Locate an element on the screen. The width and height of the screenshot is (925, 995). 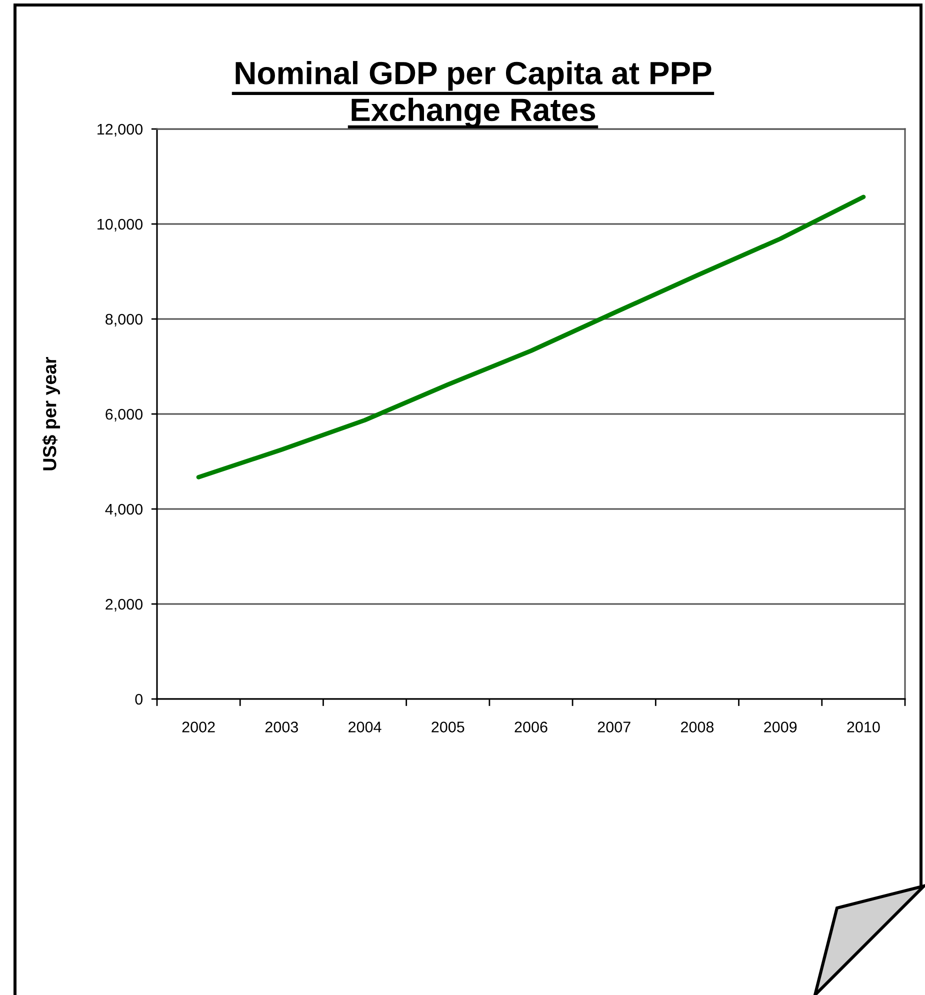
y-tick-label: 6,000 is located at coordinates (124, 415).